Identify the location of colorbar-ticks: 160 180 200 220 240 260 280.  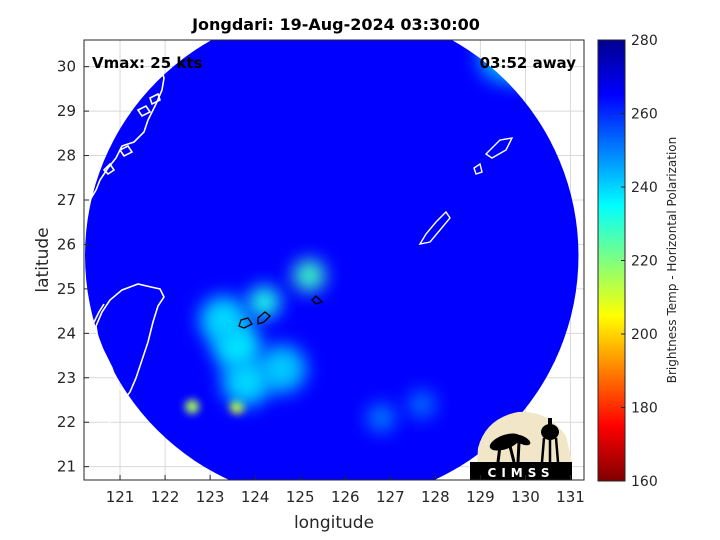
(639, 261).